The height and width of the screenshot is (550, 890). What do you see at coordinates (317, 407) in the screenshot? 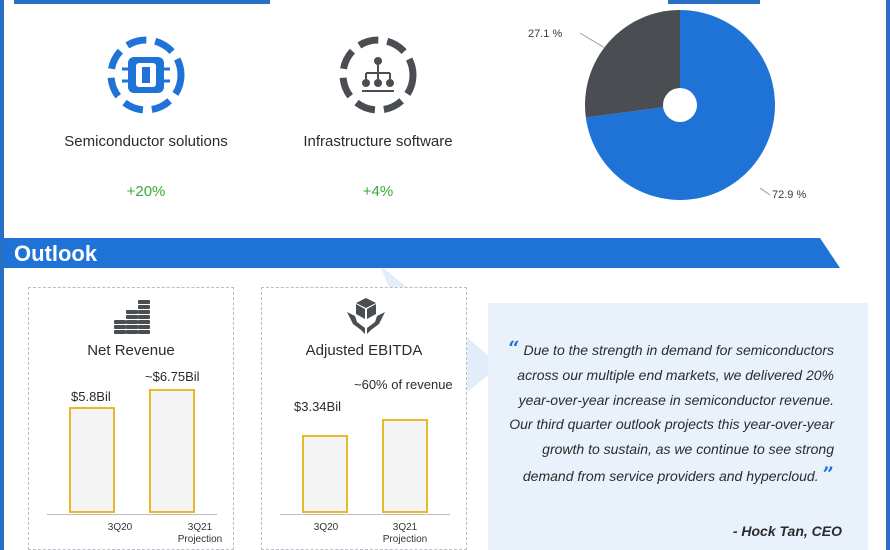
I see `ebitda-value-3q20: $3.34Bil` at bounding box center [317, 407].